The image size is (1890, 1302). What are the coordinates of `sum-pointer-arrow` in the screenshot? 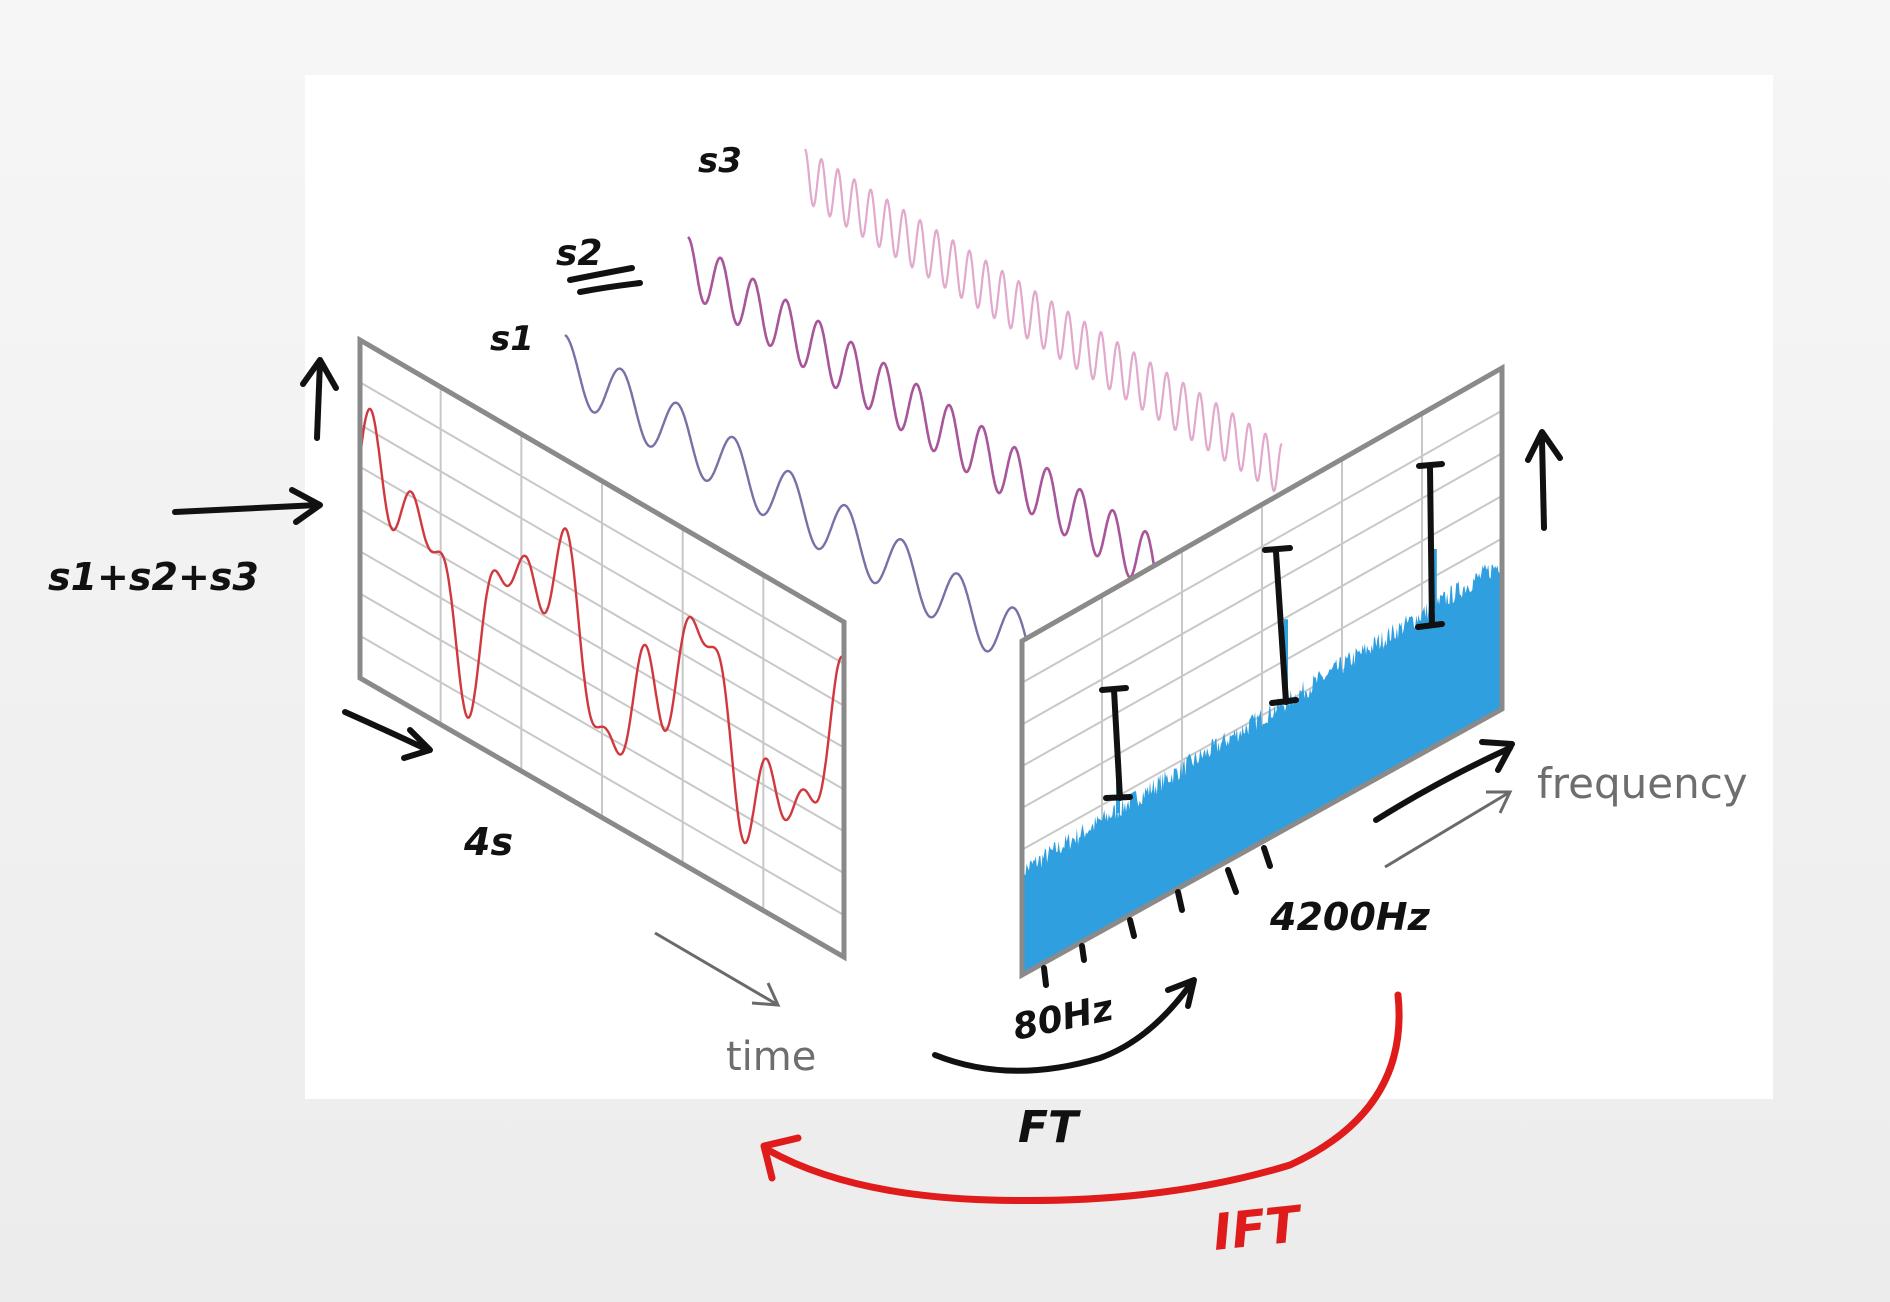 It's located at (246, 508).